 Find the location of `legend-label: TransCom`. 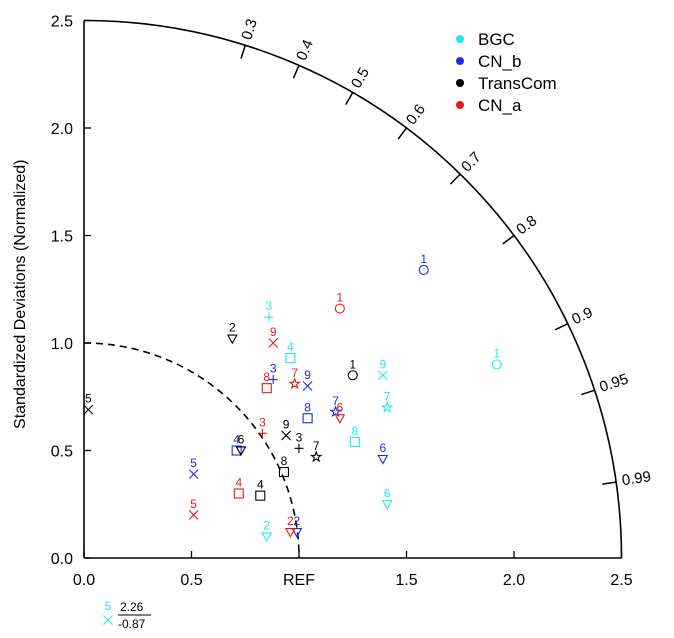

legend-label: TransCom is located at coordinates (517, 83).